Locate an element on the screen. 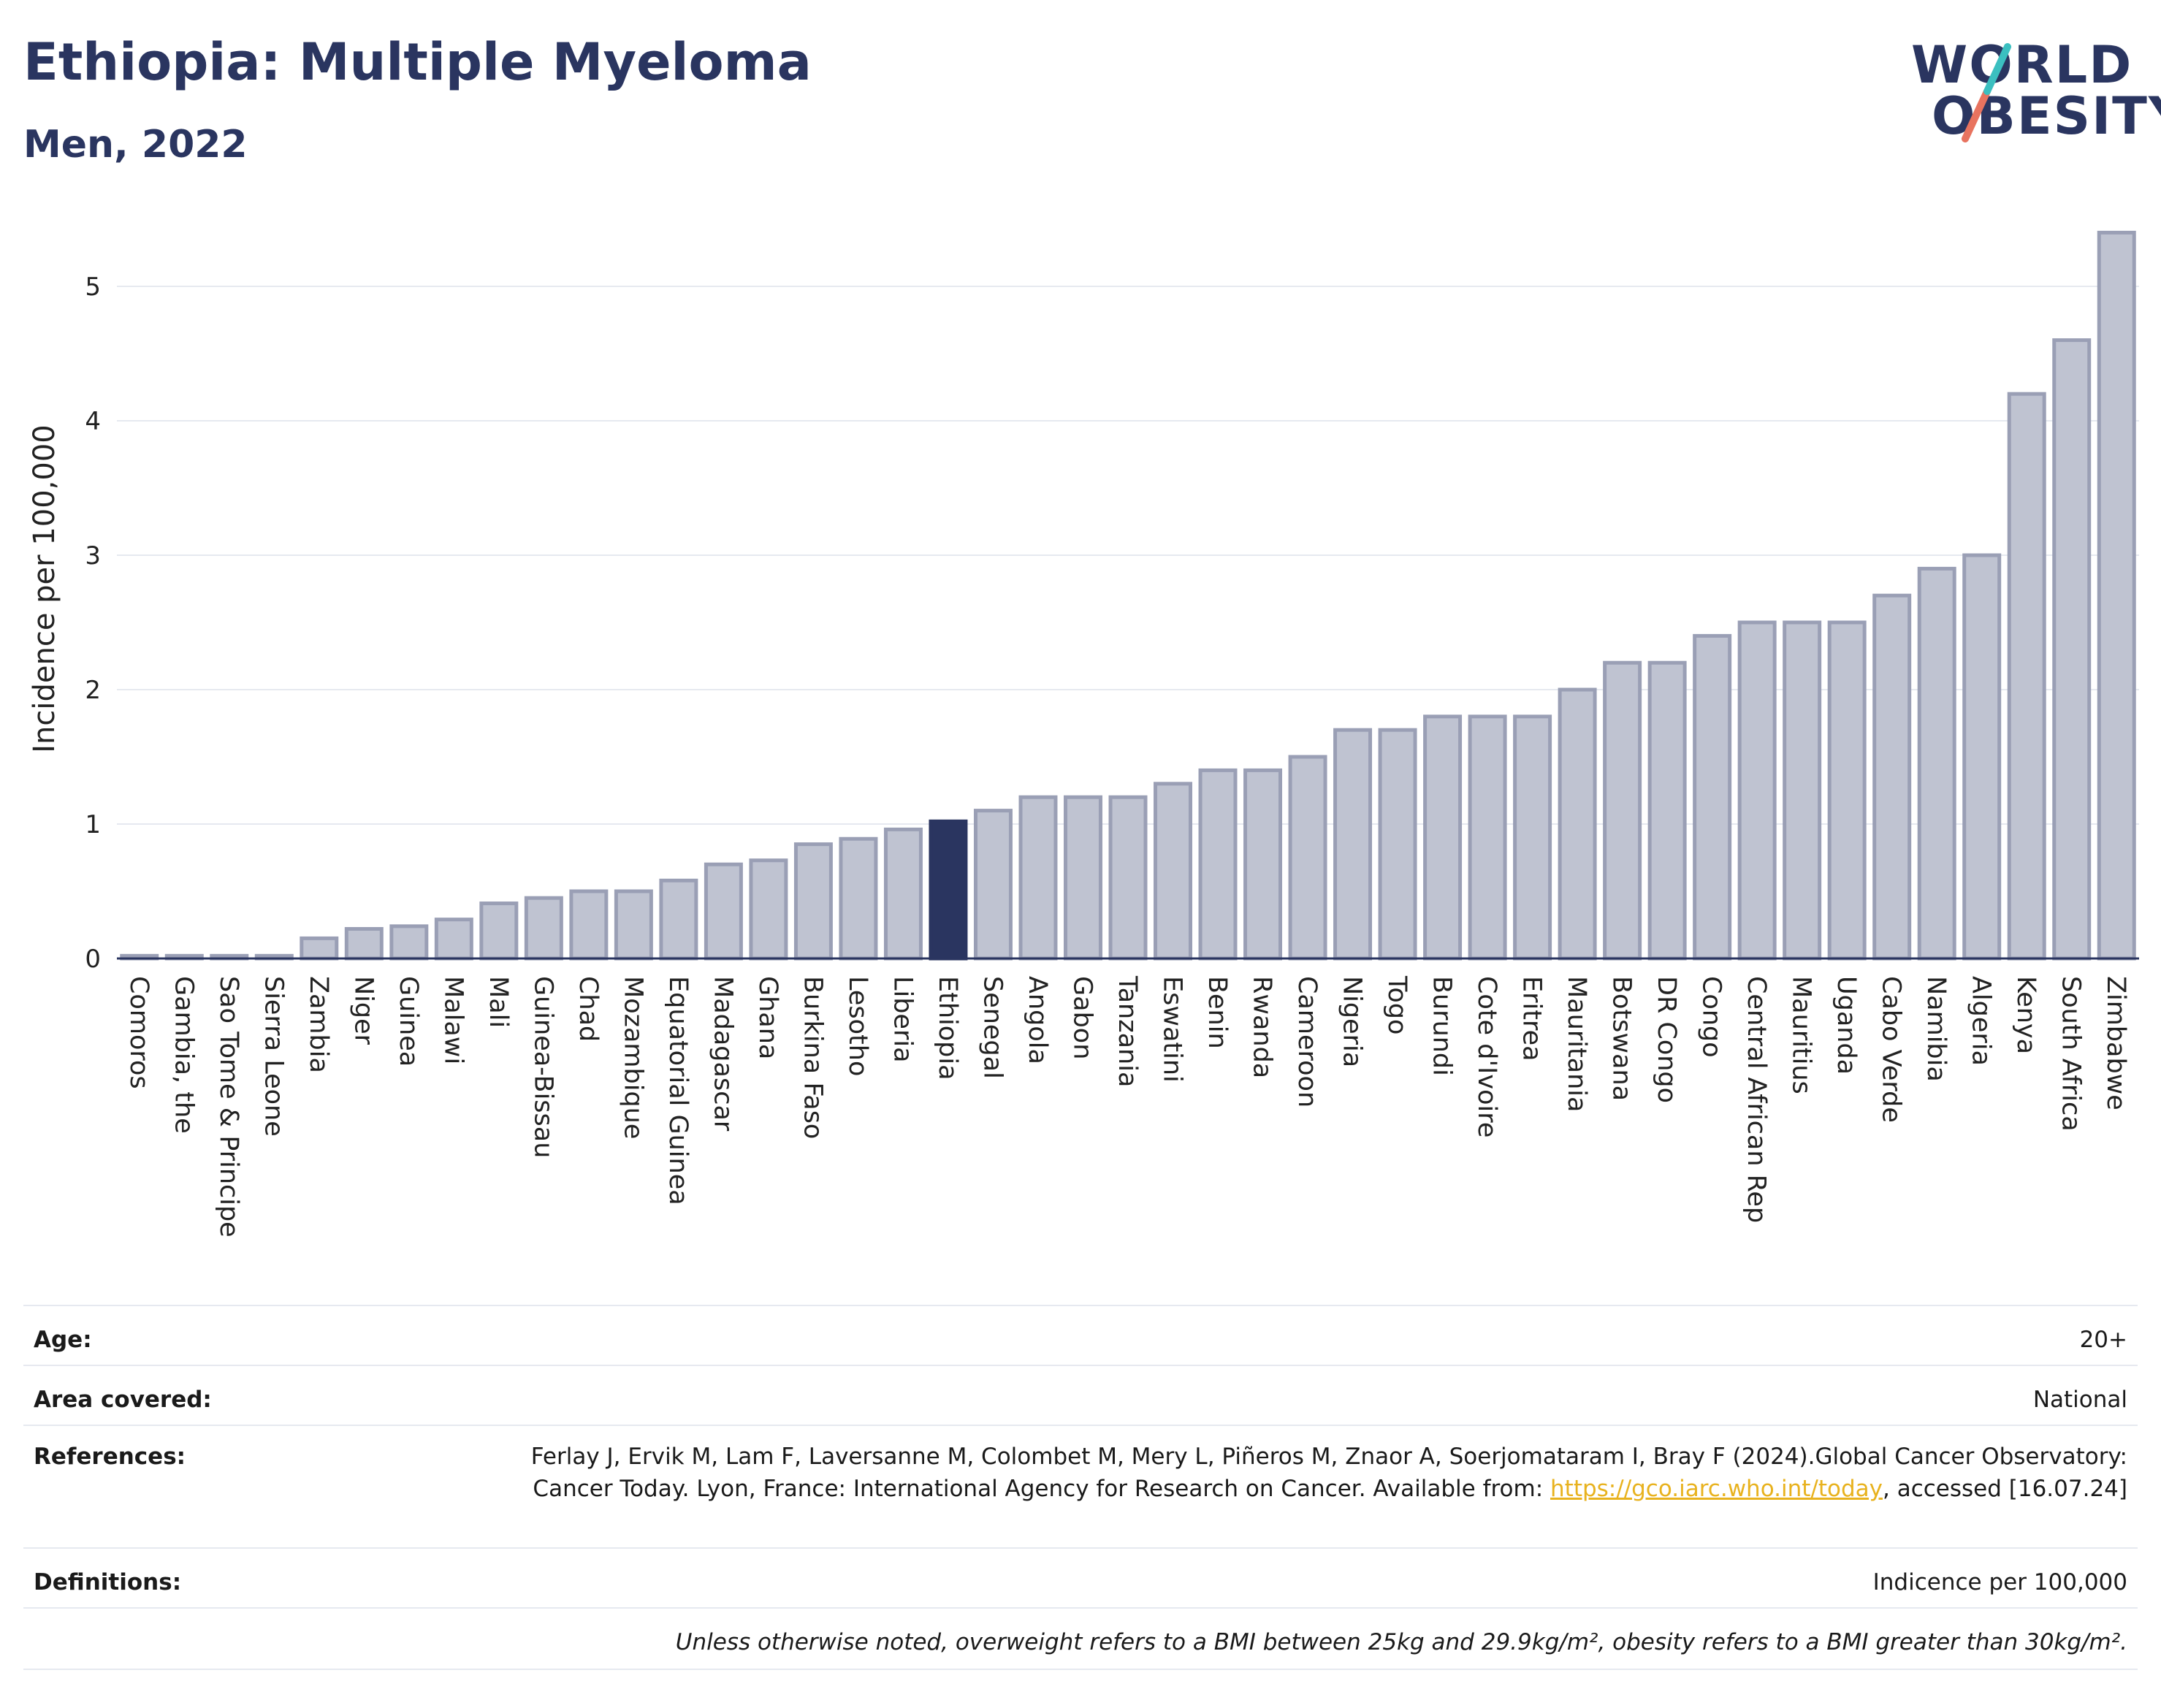 This screenshot has width=2161, height=1708. x-tick-label: Guinea is located at coordinates (409, 1021).